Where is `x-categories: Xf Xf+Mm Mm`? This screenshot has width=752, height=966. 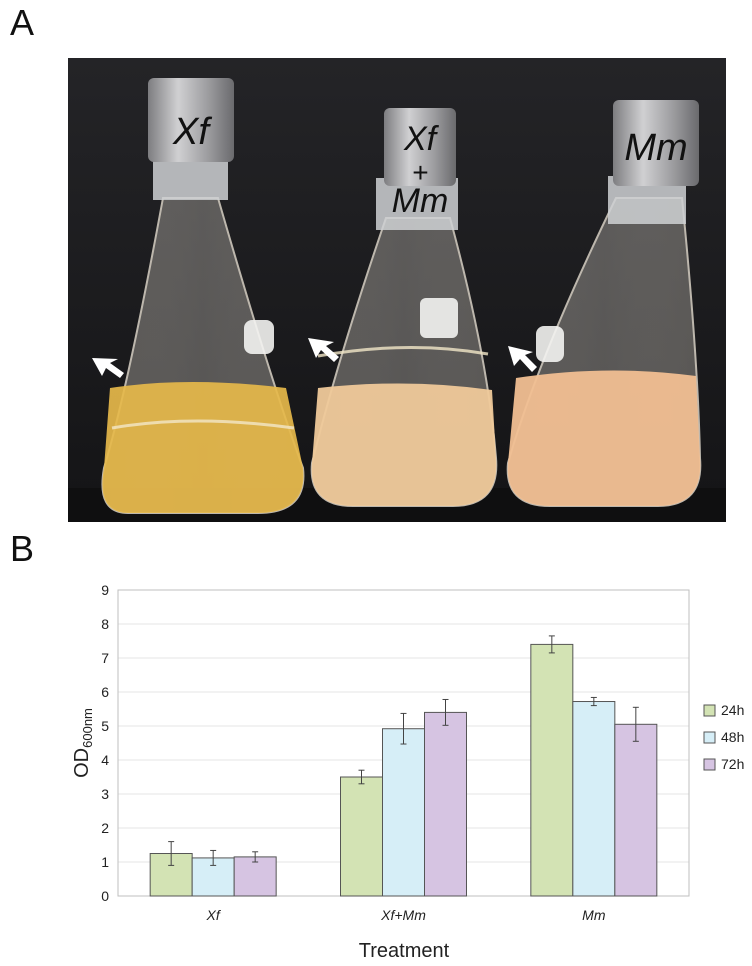 x-categories: Xf Xf+Mm Mm is located at coordinates (406, 915).